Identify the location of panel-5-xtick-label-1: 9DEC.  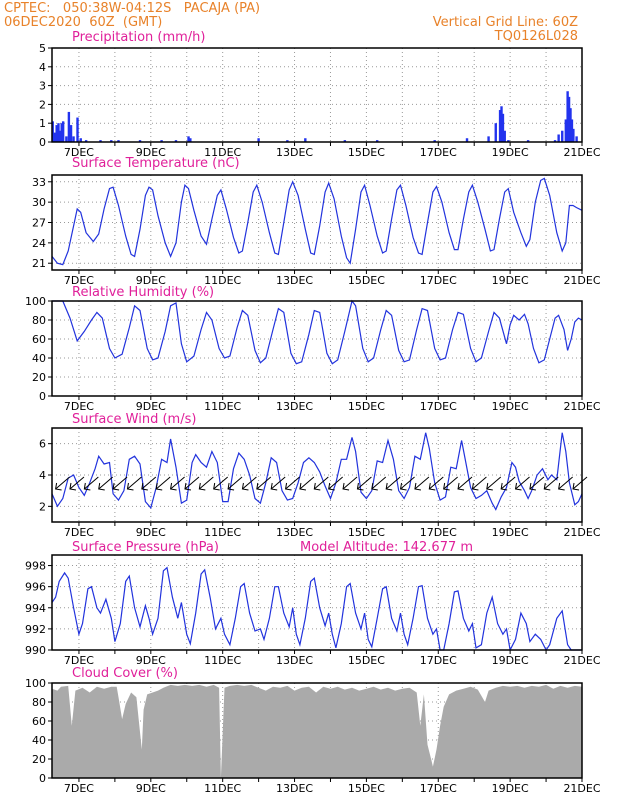
(151, 660).